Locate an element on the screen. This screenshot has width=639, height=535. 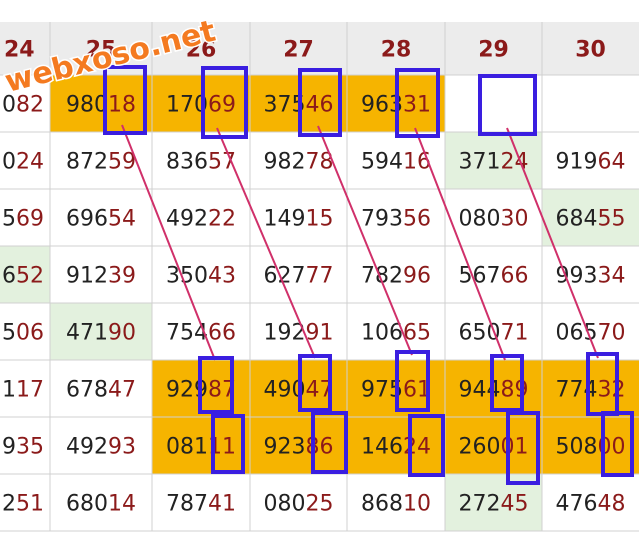
column-header: 25 is located at coordinates (101, 50).